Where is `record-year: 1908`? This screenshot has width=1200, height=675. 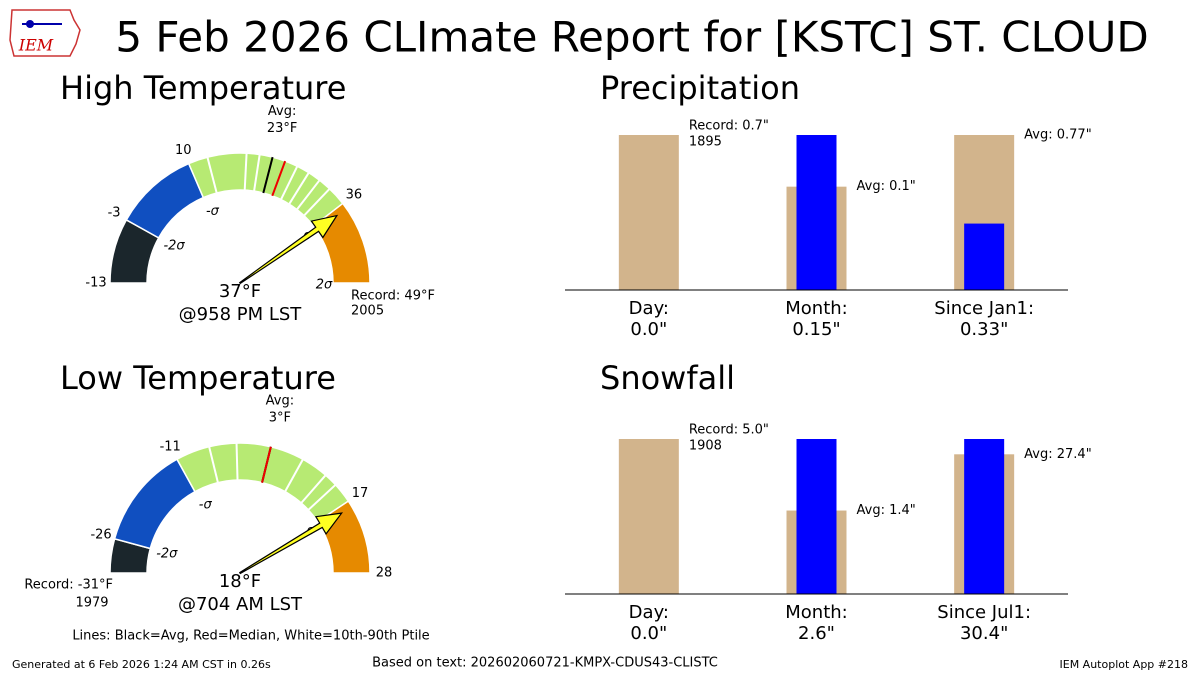
record-year: 1908 is located at coordinates (705, 446).